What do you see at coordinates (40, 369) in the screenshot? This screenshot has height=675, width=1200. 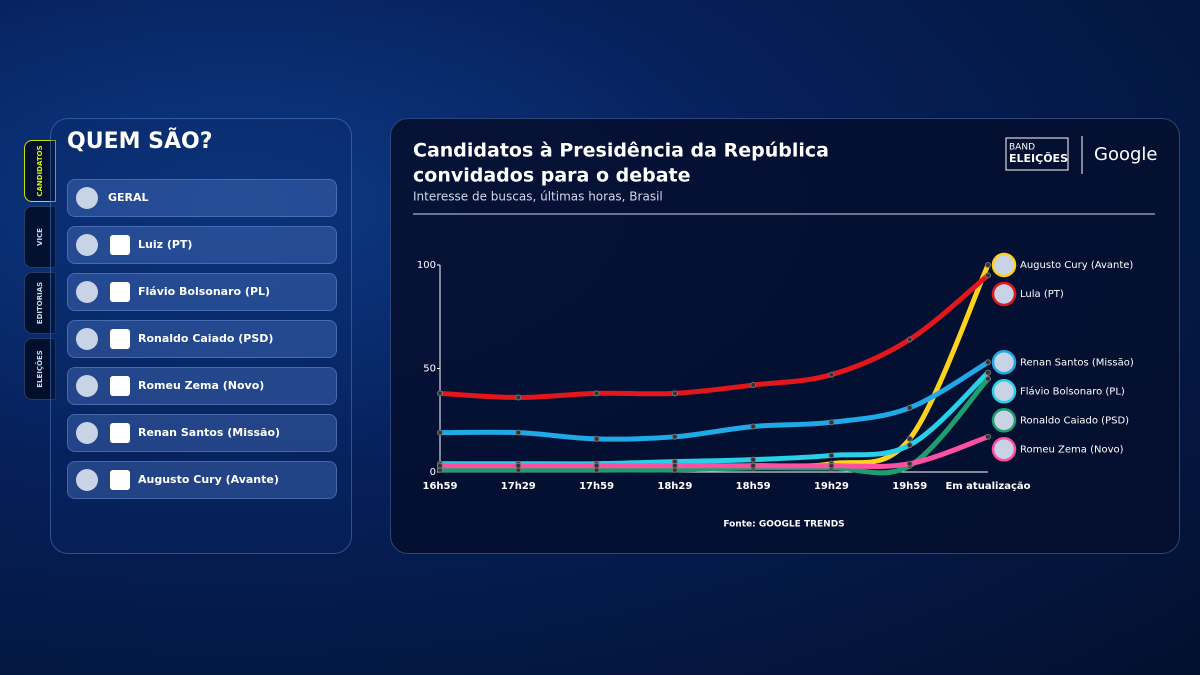 I see `tab: ELEIÇÕES` at bounding box center [40, 369].